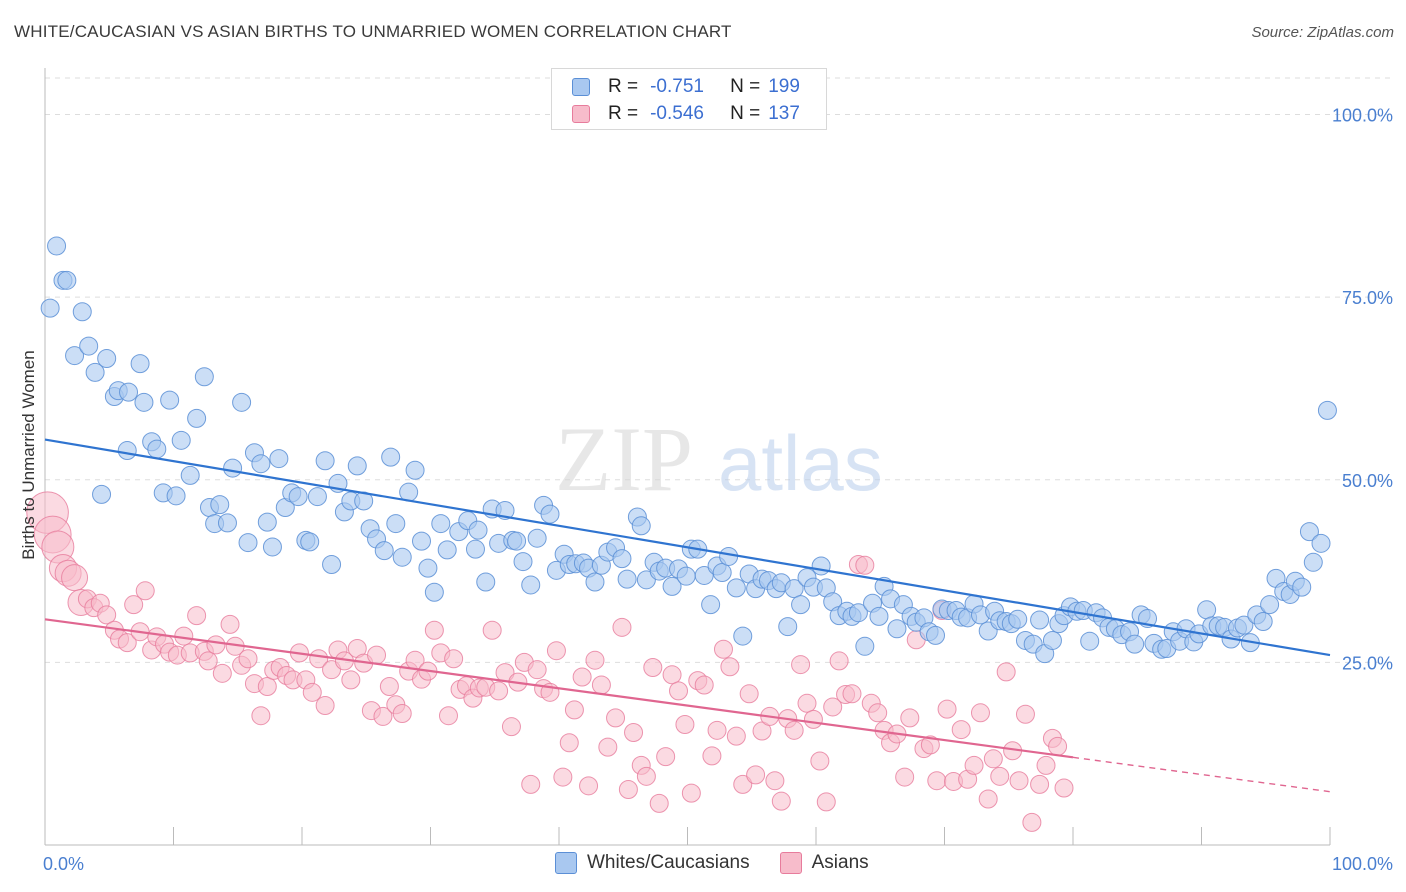  I want to click on watermark-zip: ZIP, so click(624, 459).